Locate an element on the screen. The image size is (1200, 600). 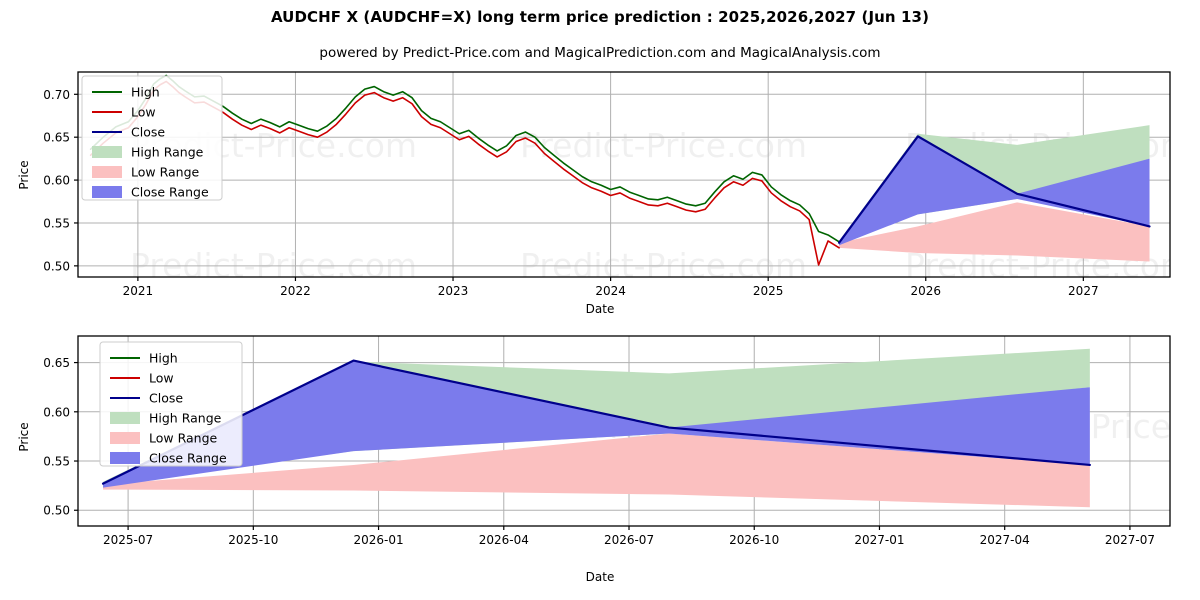
x-tick-label: 2026-01 is located at coordinates (378, 540).